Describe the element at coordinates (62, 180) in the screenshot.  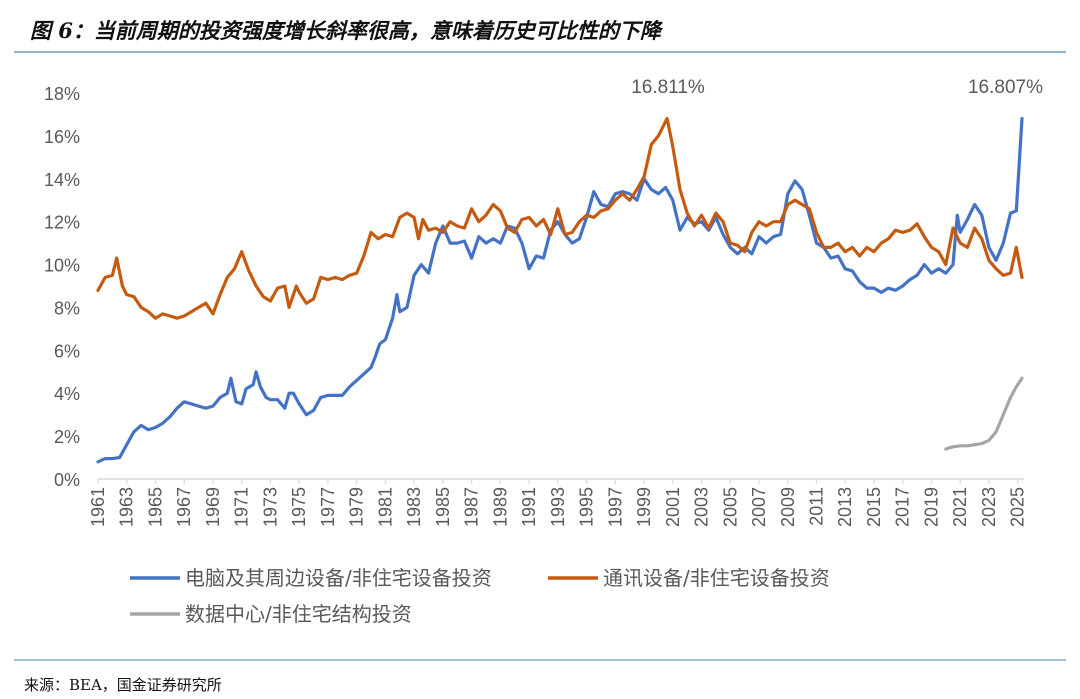
I see `y-tick-label: 14%` at that location.